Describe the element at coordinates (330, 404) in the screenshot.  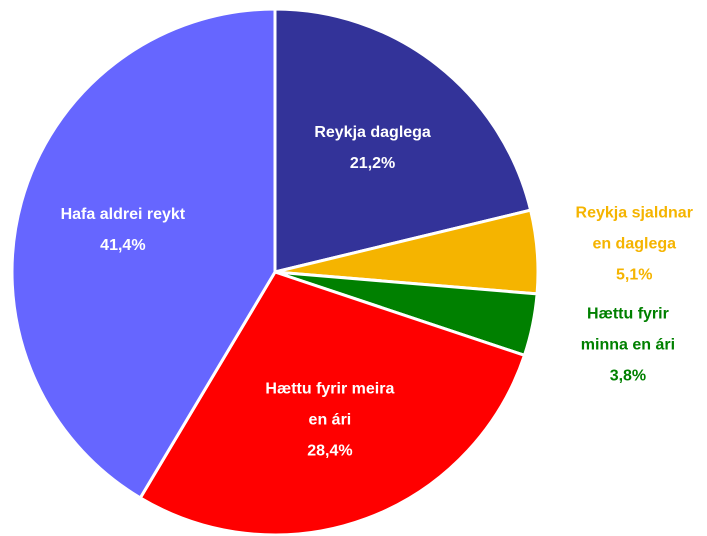
I see `category-label: Hættu fyrir meira en ári` at that location.